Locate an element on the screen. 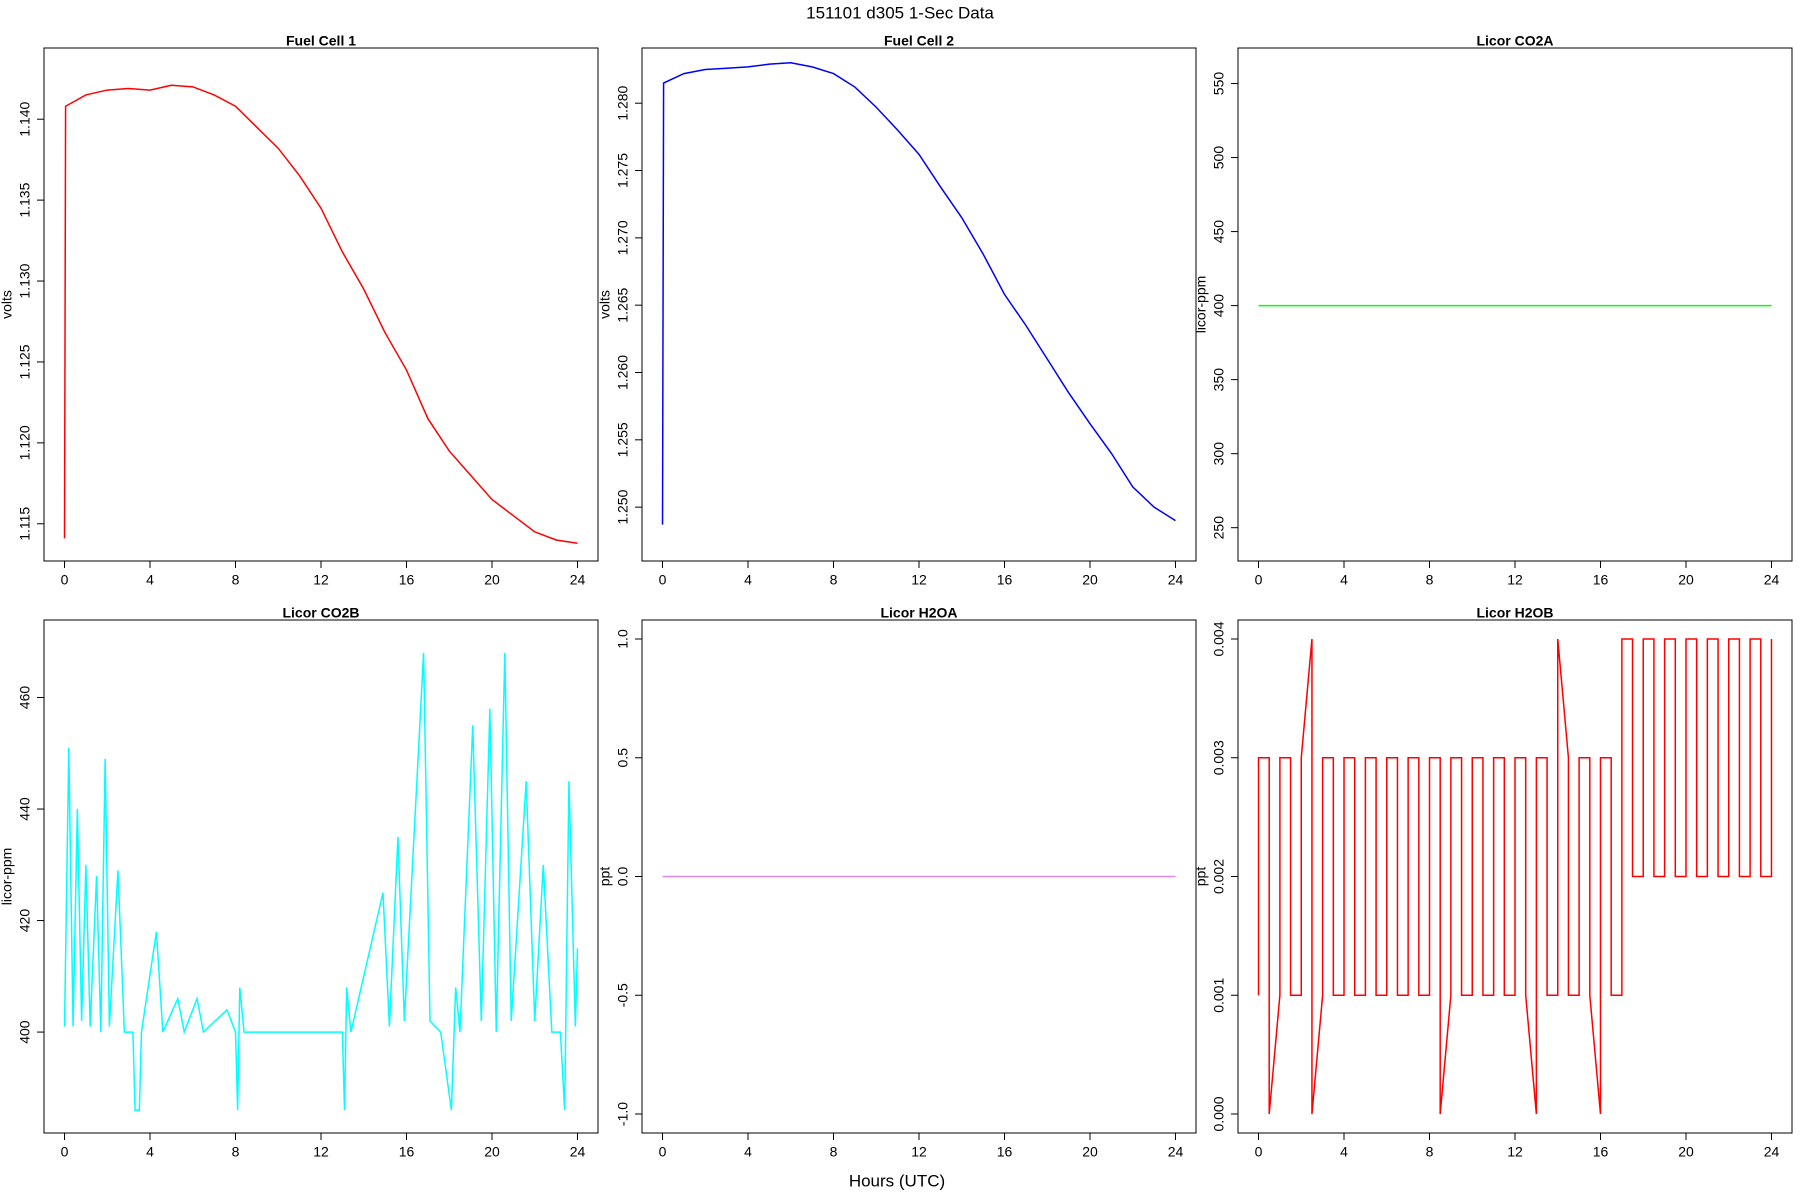 The height and width of the screenshot is (1200, 1800). panel-title: Fuel Cell 1 is located at coordinates (321, 41).